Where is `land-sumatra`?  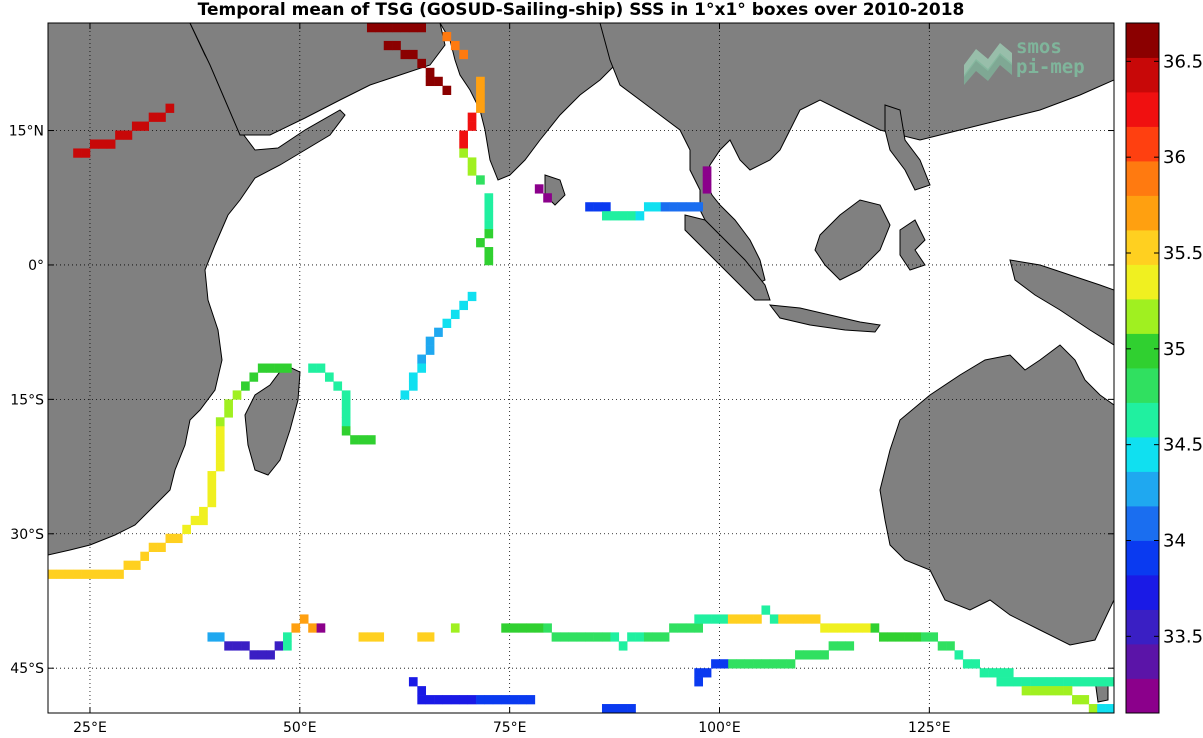 land-sumatra is located at coordinates (727, 257).